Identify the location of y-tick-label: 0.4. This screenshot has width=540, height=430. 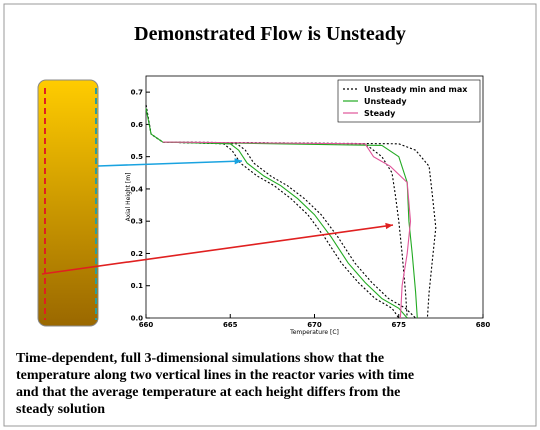
(137, 189).